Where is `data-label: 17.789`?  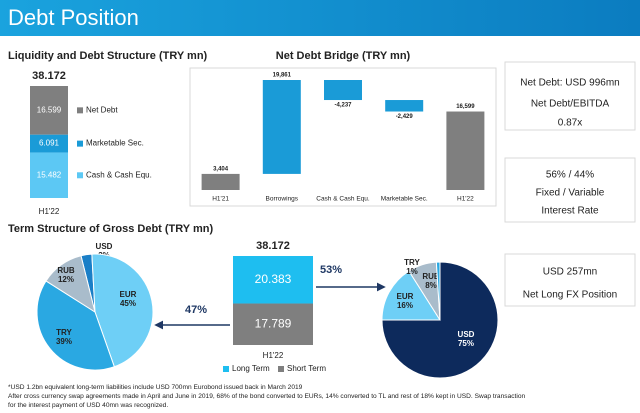 data-label: 17.789 is located at coordinates (273, 323).